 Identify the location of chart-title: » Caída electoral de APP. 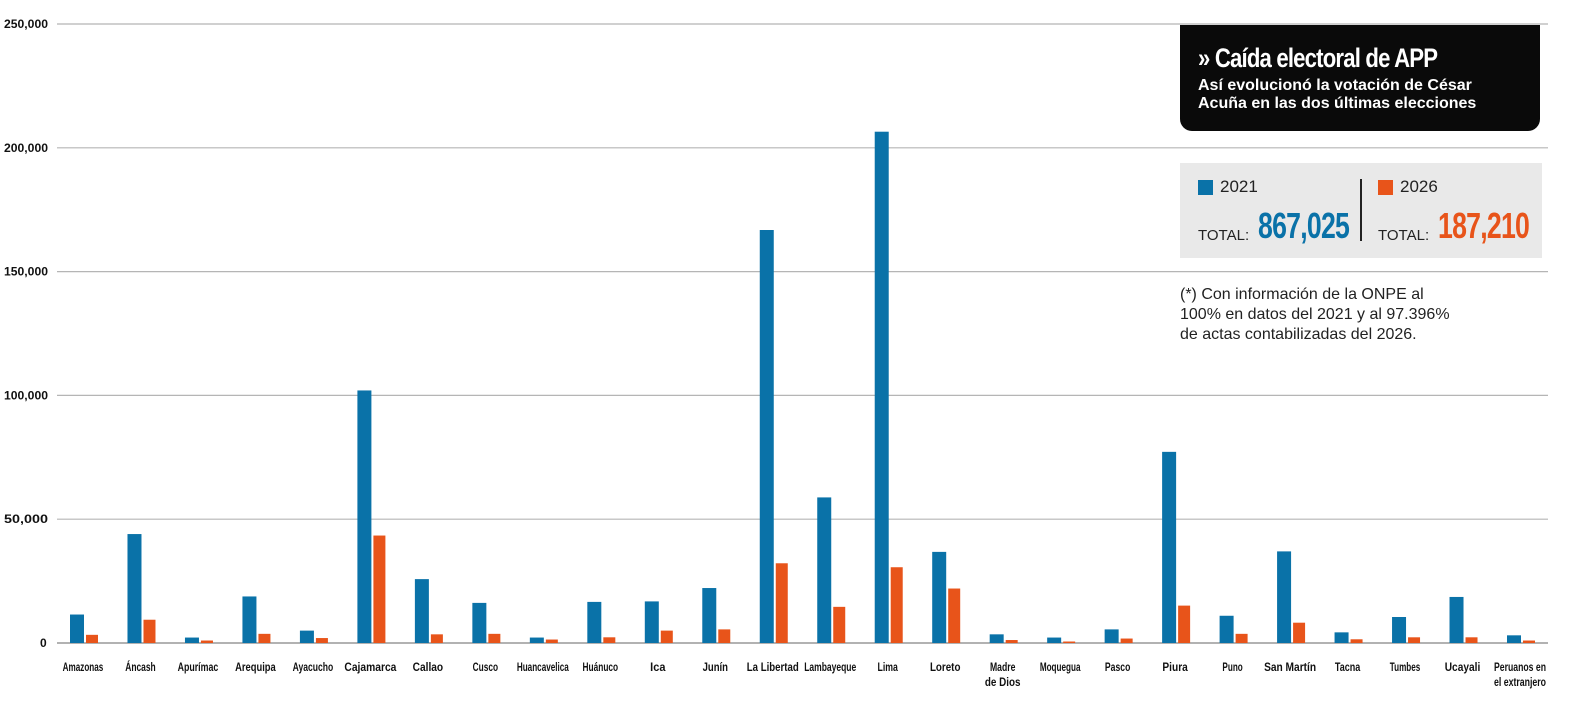
(1318, 58).